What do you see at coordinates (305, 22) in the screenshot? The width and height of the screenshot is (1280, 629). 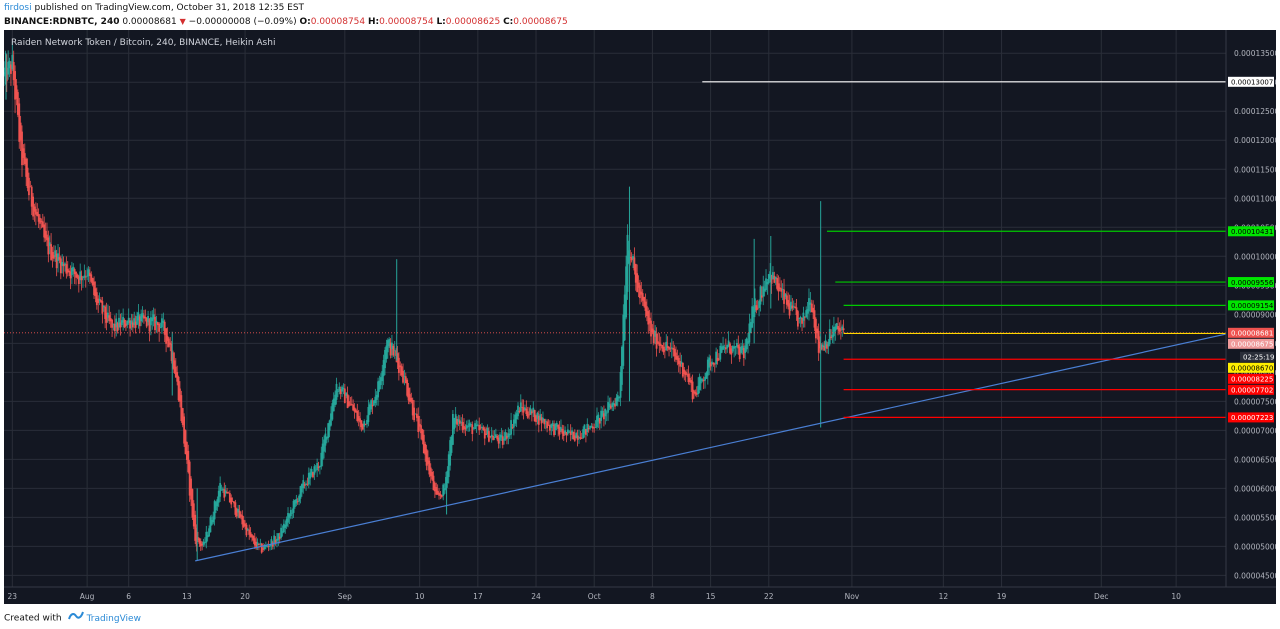 I see `open-label: O:` at bounding box center [305, 22].